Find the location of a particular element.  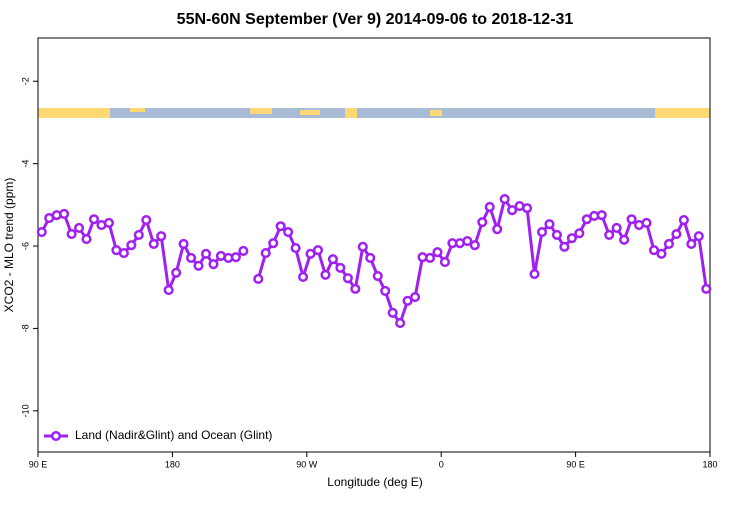

y-axis-label: XCO2 - MLO trend (ppm) is located at coordinates (9, 245).